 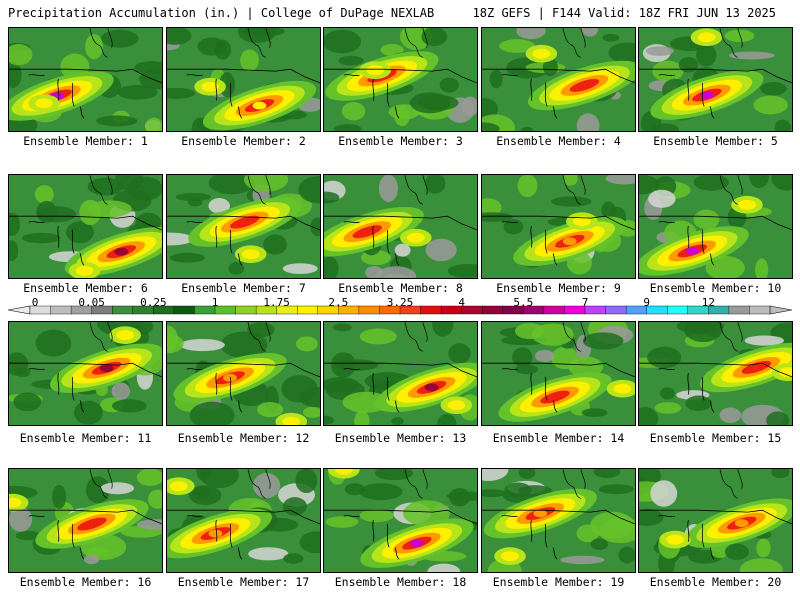 I want to click on member-caption: Ensemble Member: 9, so click(x=558, y=288).